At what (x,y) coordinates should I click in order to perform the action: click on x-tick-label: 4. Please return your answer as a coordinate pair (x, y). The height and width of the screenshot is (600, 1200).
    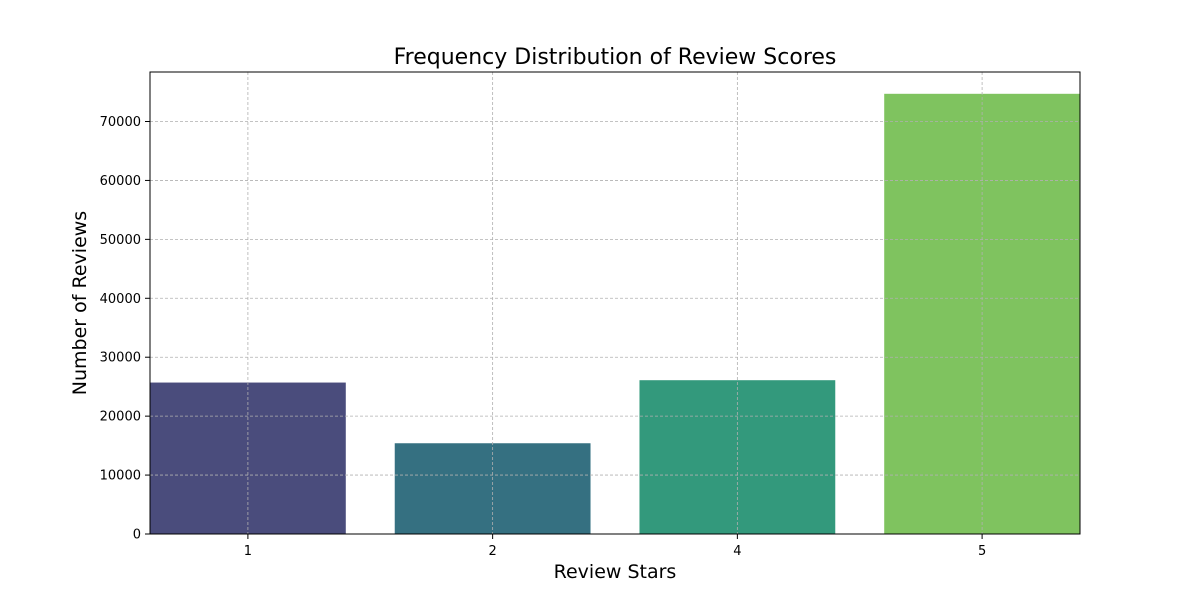
    Looking at the image, I should click on (737, 551).